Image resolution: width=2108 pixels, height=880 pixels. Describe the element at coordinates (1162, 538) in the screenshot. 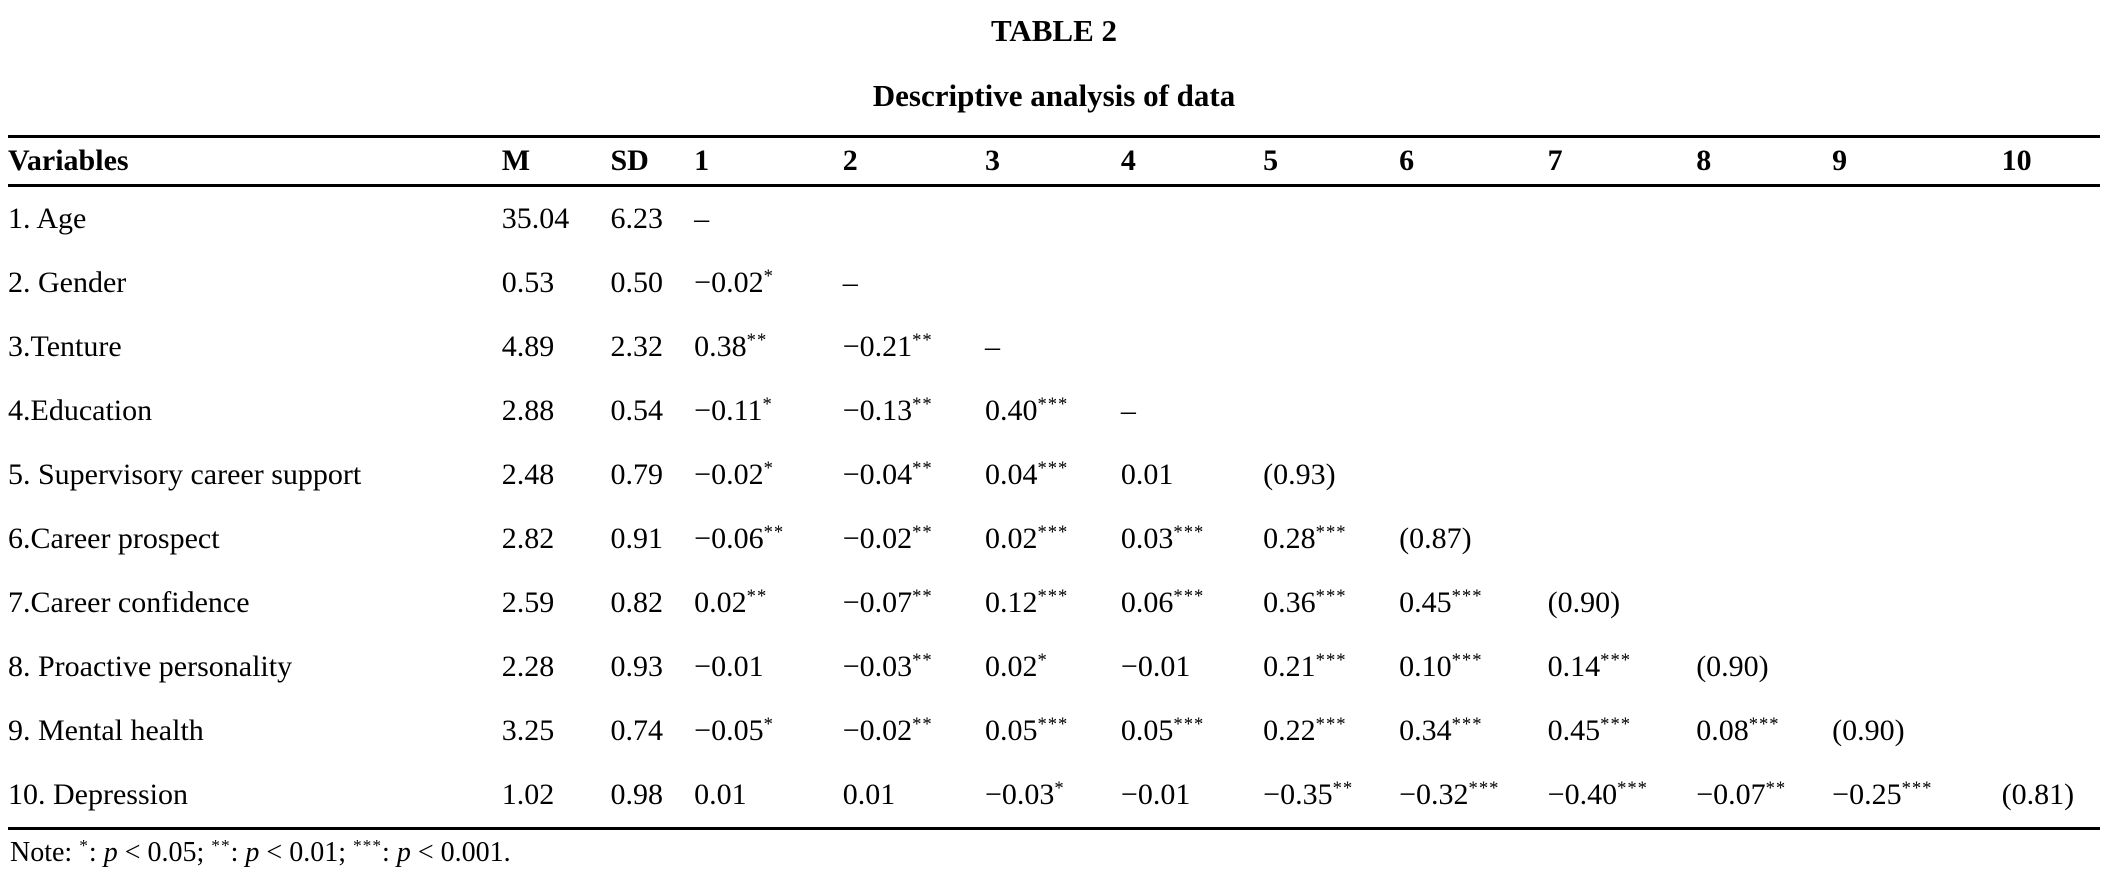

I see `value-cell: 0.03***` at that location.